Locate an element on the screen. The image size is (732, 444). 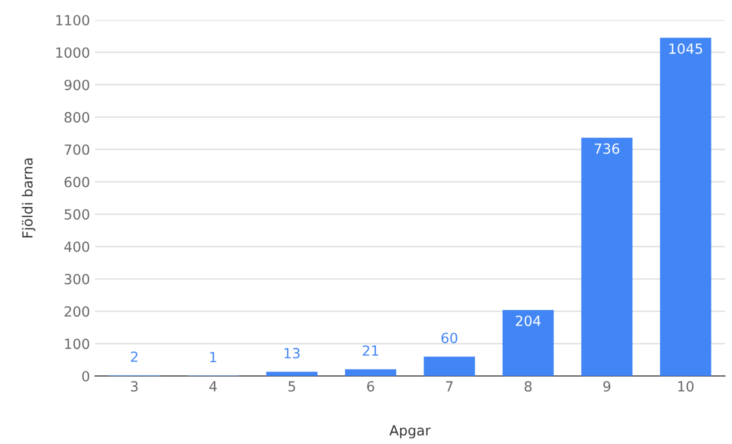
y-tick-label: 900 is located at coordinates (77, 85).